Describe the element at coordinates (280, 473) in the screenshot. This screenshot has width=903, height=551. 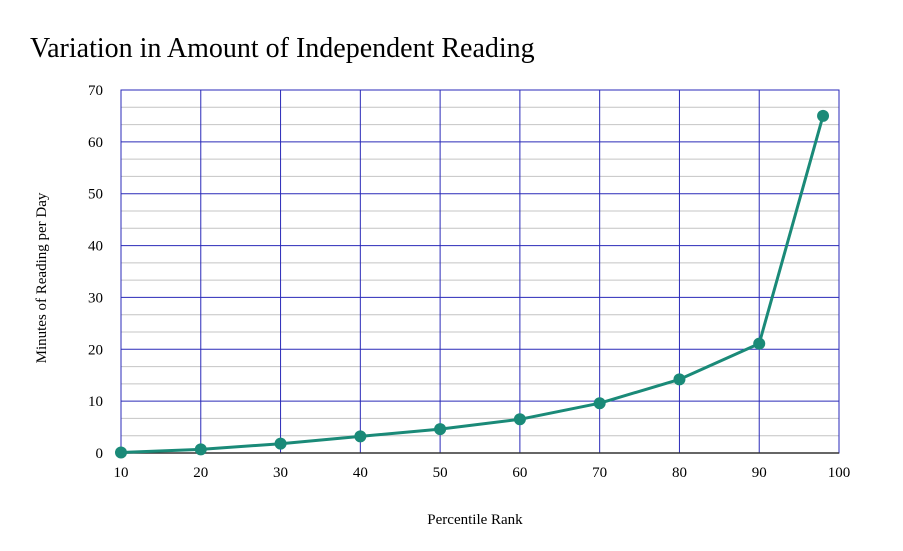
I see `x-tick-label: 30` at that location.